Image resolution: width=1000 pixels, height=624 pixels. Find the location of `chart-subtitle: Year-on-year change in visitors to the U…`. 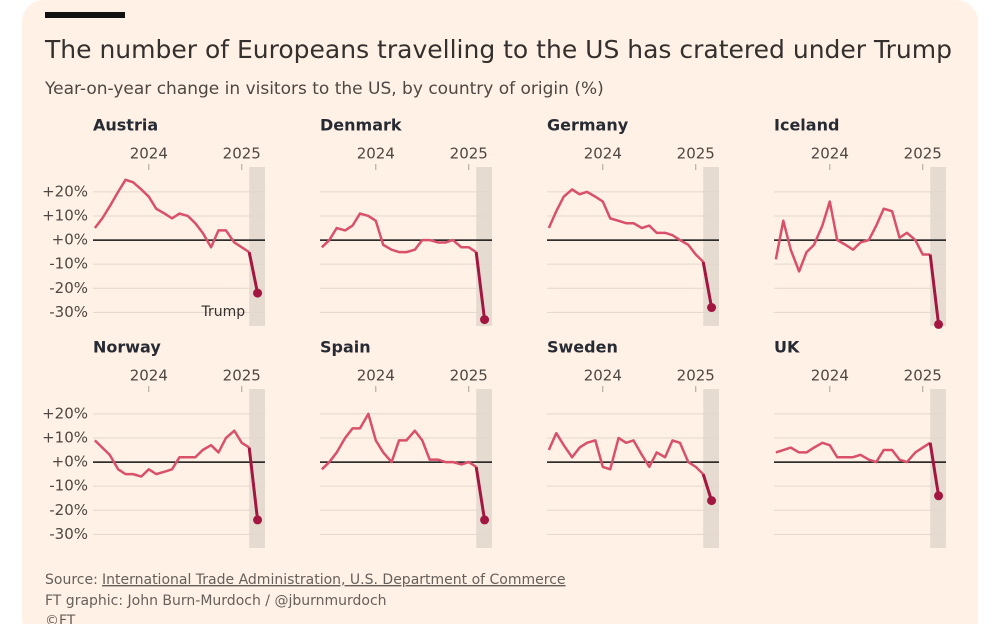

chart-subtitle: Year-on-year change in visitors to the U… is located at coordinates (324, 89).